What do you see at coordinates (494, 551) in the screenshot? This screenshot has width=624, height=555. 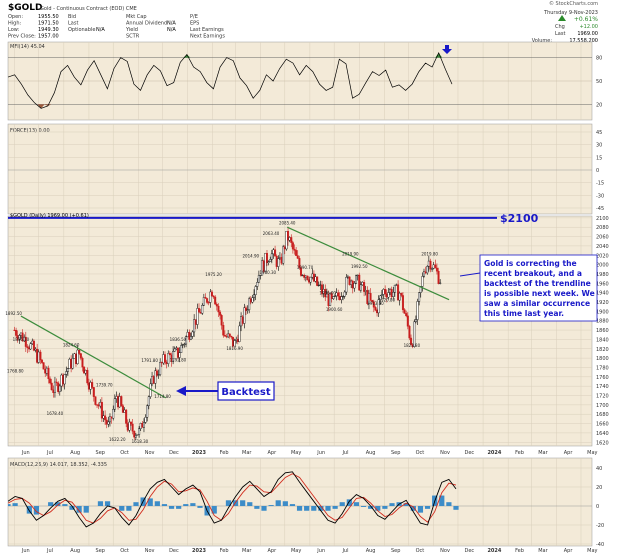 I see `x-tick-label: 2024` at bounding box center [494, 551].